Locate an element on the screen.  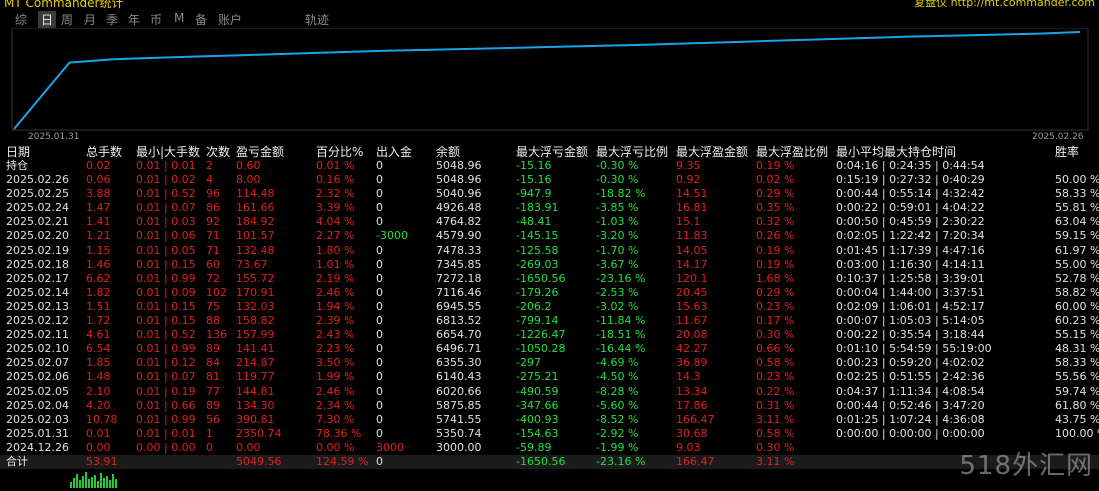
cell-mflp: -3.20 % is located at coordinates (617, 236).